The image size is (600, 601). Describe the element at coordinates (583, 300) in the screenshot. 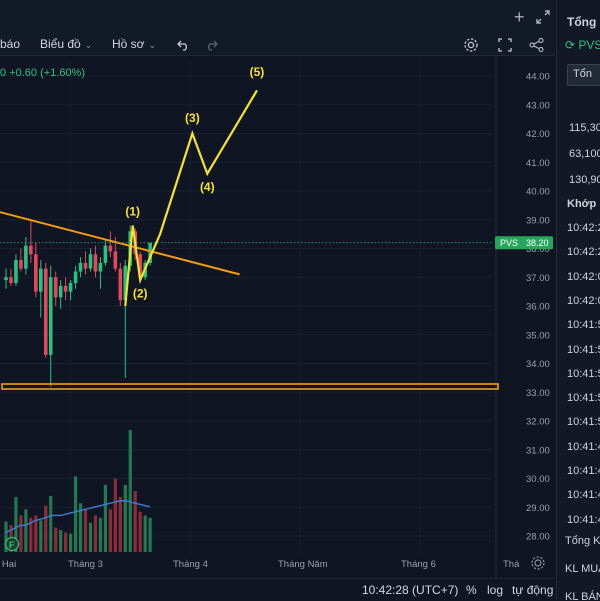

I see `side-trade-time: 10:42:0` at that location.